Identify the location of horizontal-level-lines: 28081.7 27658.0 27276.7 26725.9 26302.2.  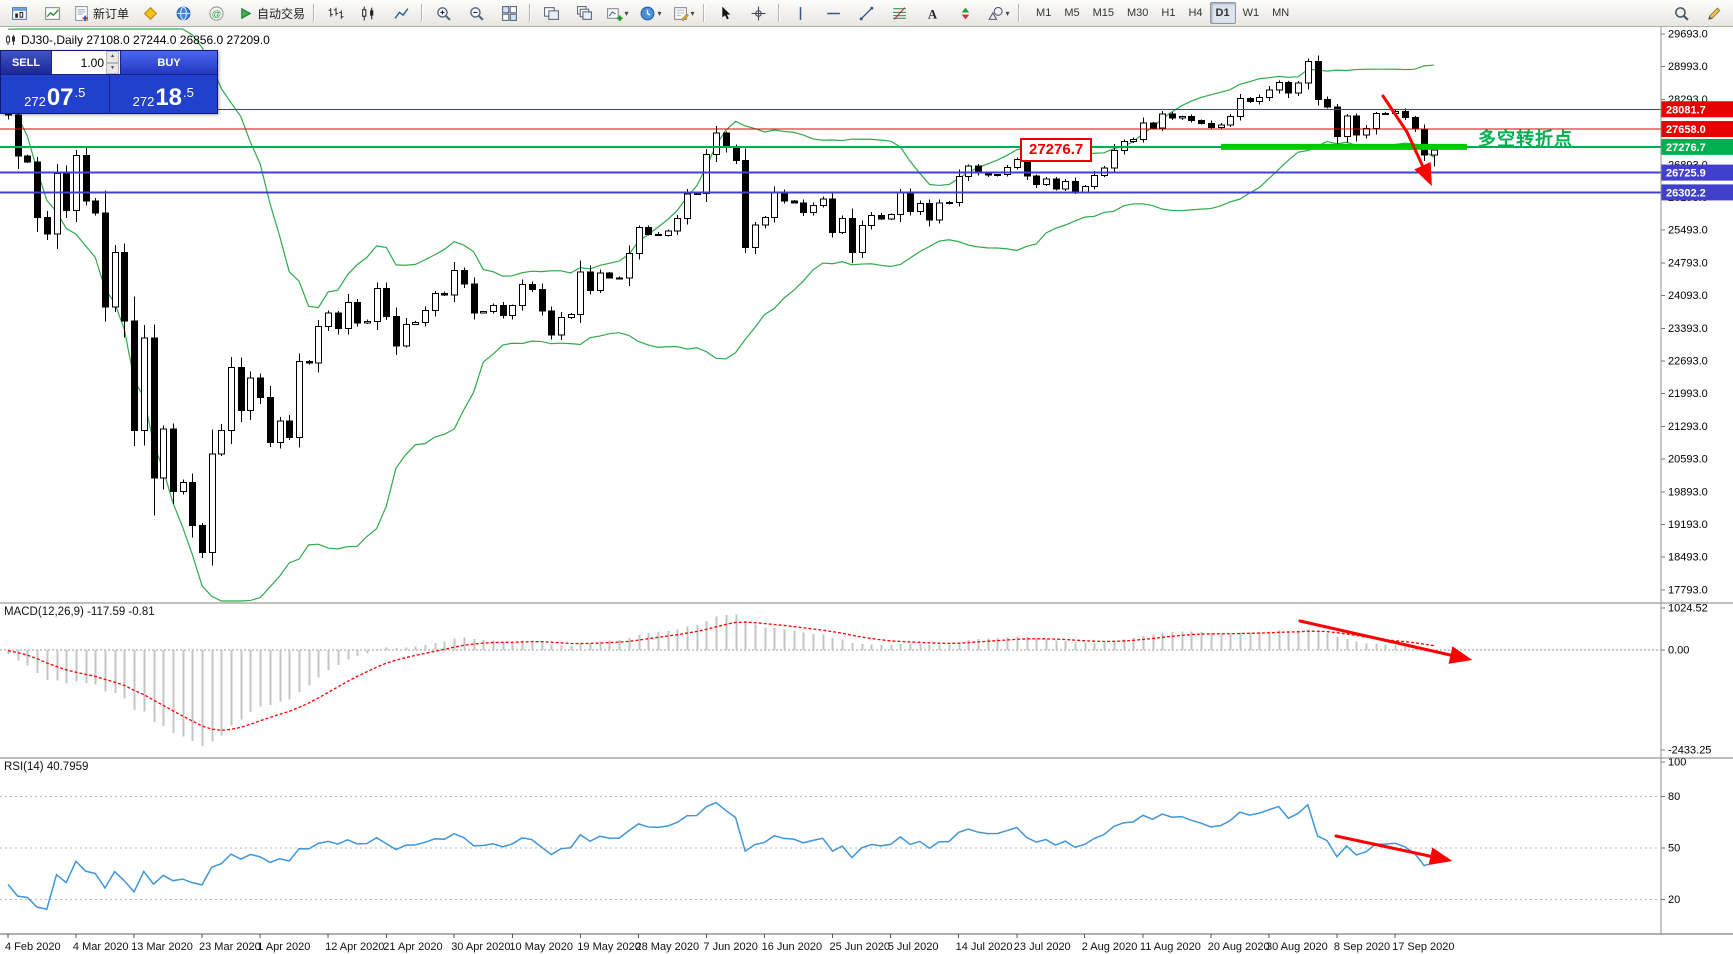
(866, 151).